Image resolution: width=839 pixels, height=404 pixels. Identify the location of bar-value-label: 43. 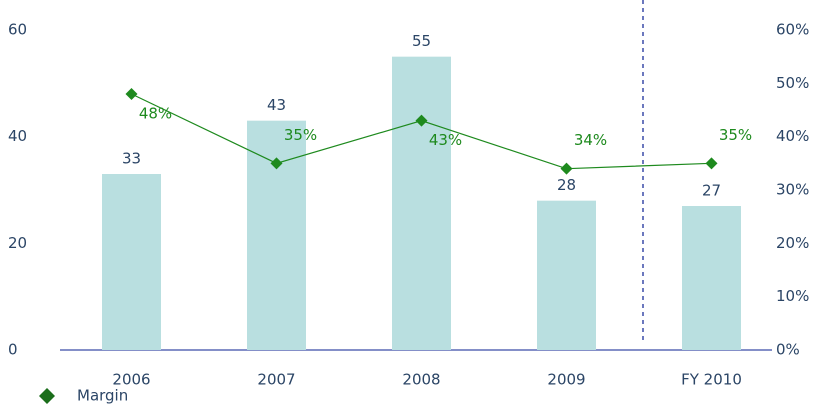
(276, 105).